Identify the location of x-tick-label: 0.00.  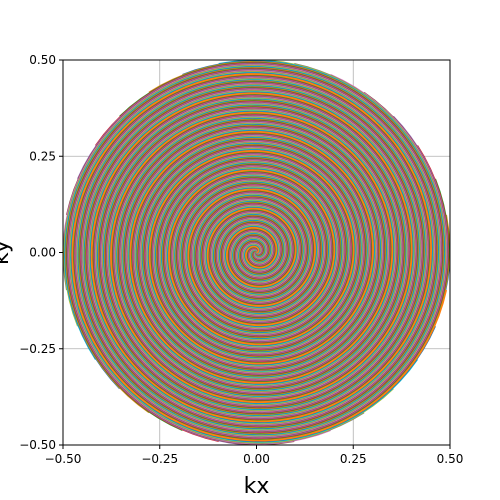
(256, 459).